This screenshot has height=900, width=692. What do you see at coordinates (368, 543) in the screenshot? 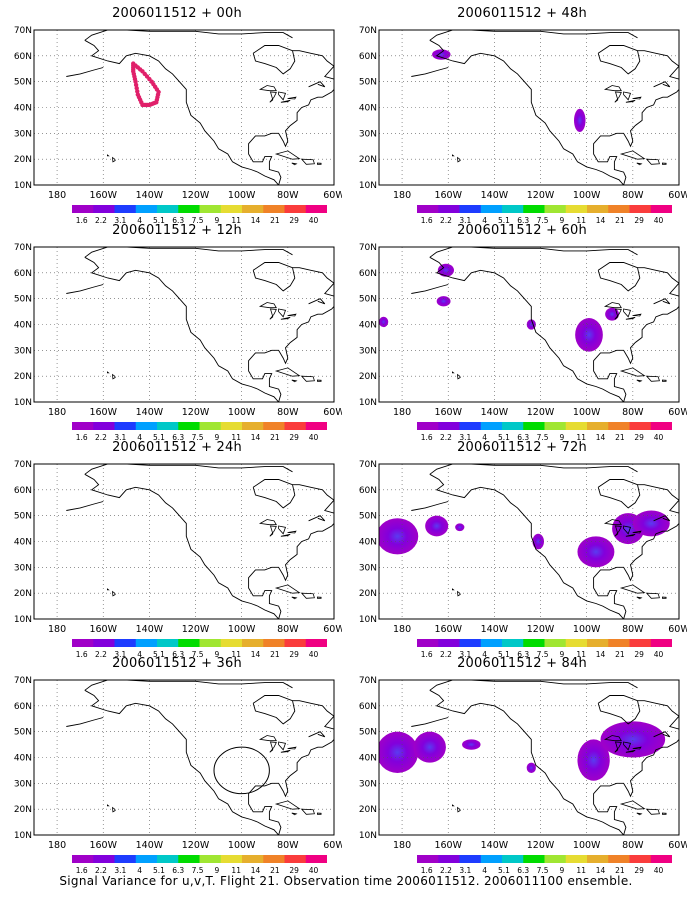
I see `lat-tick-label: 40N` at bounding box center [368, 543].